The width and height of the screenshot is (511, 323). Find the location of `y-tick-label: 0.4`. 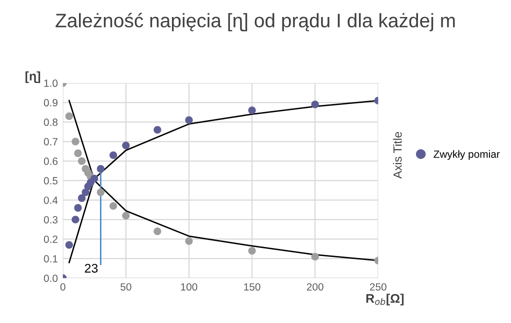

y-tick-label: 0.4 is located at coordinates (51, 200).